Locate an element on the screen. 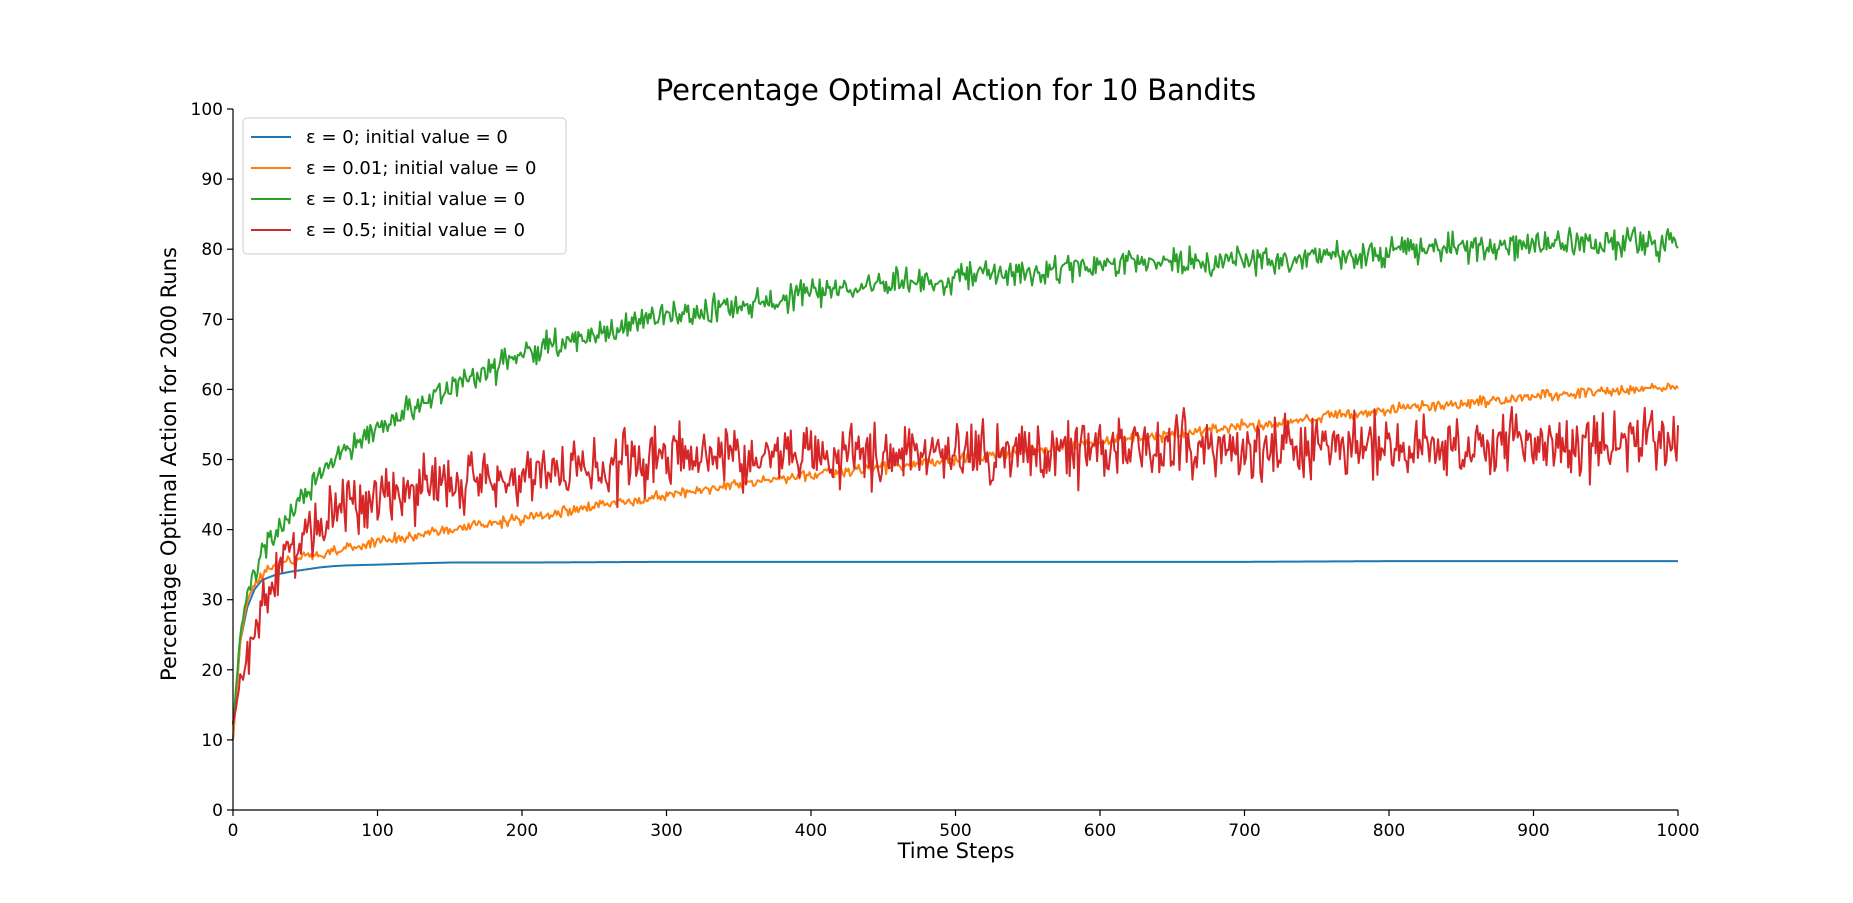 The height and width of the screenshot is (903, 1853). x-tick-label: 900 is located at coordinates (1533, 831).